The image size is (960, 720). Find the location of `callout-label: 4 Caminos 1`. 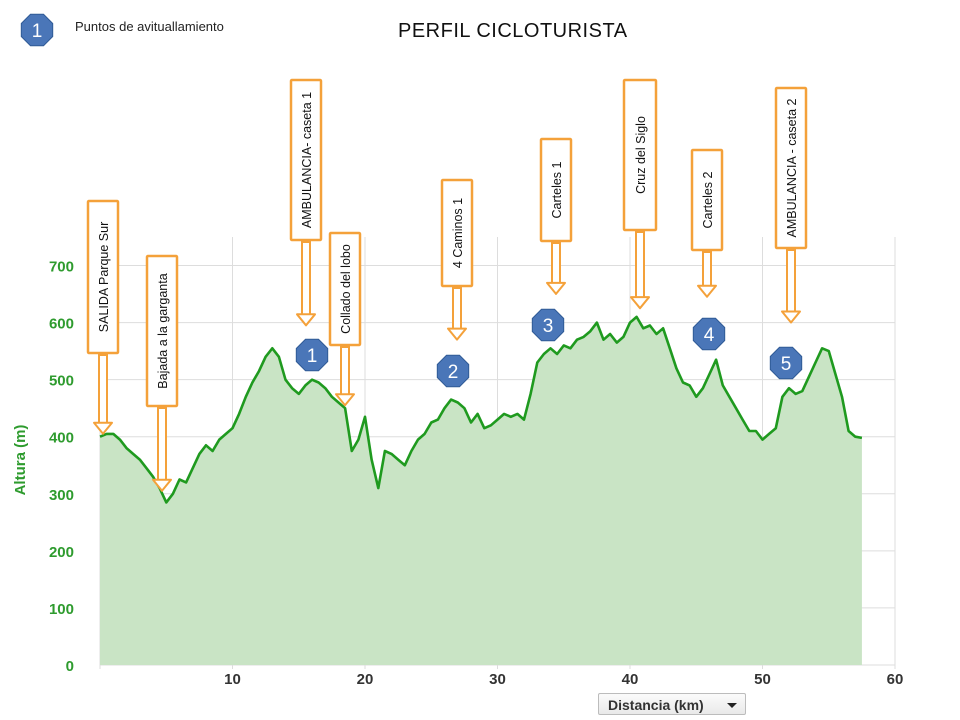

callout-label: 4 Caminos 1 is located at coordinates (458, 233).